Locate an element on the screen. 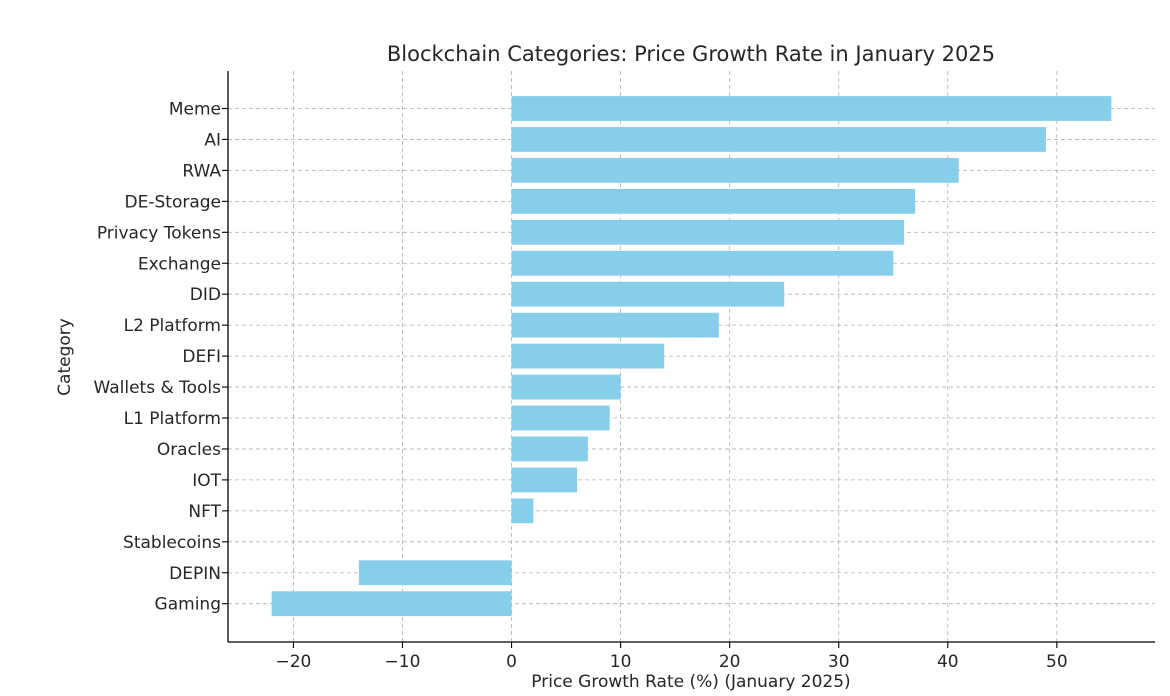 Image resolution: width=1170 pixels, height=696 pixels. y-tick-label: Exchange is located at coordinates (179, 264).